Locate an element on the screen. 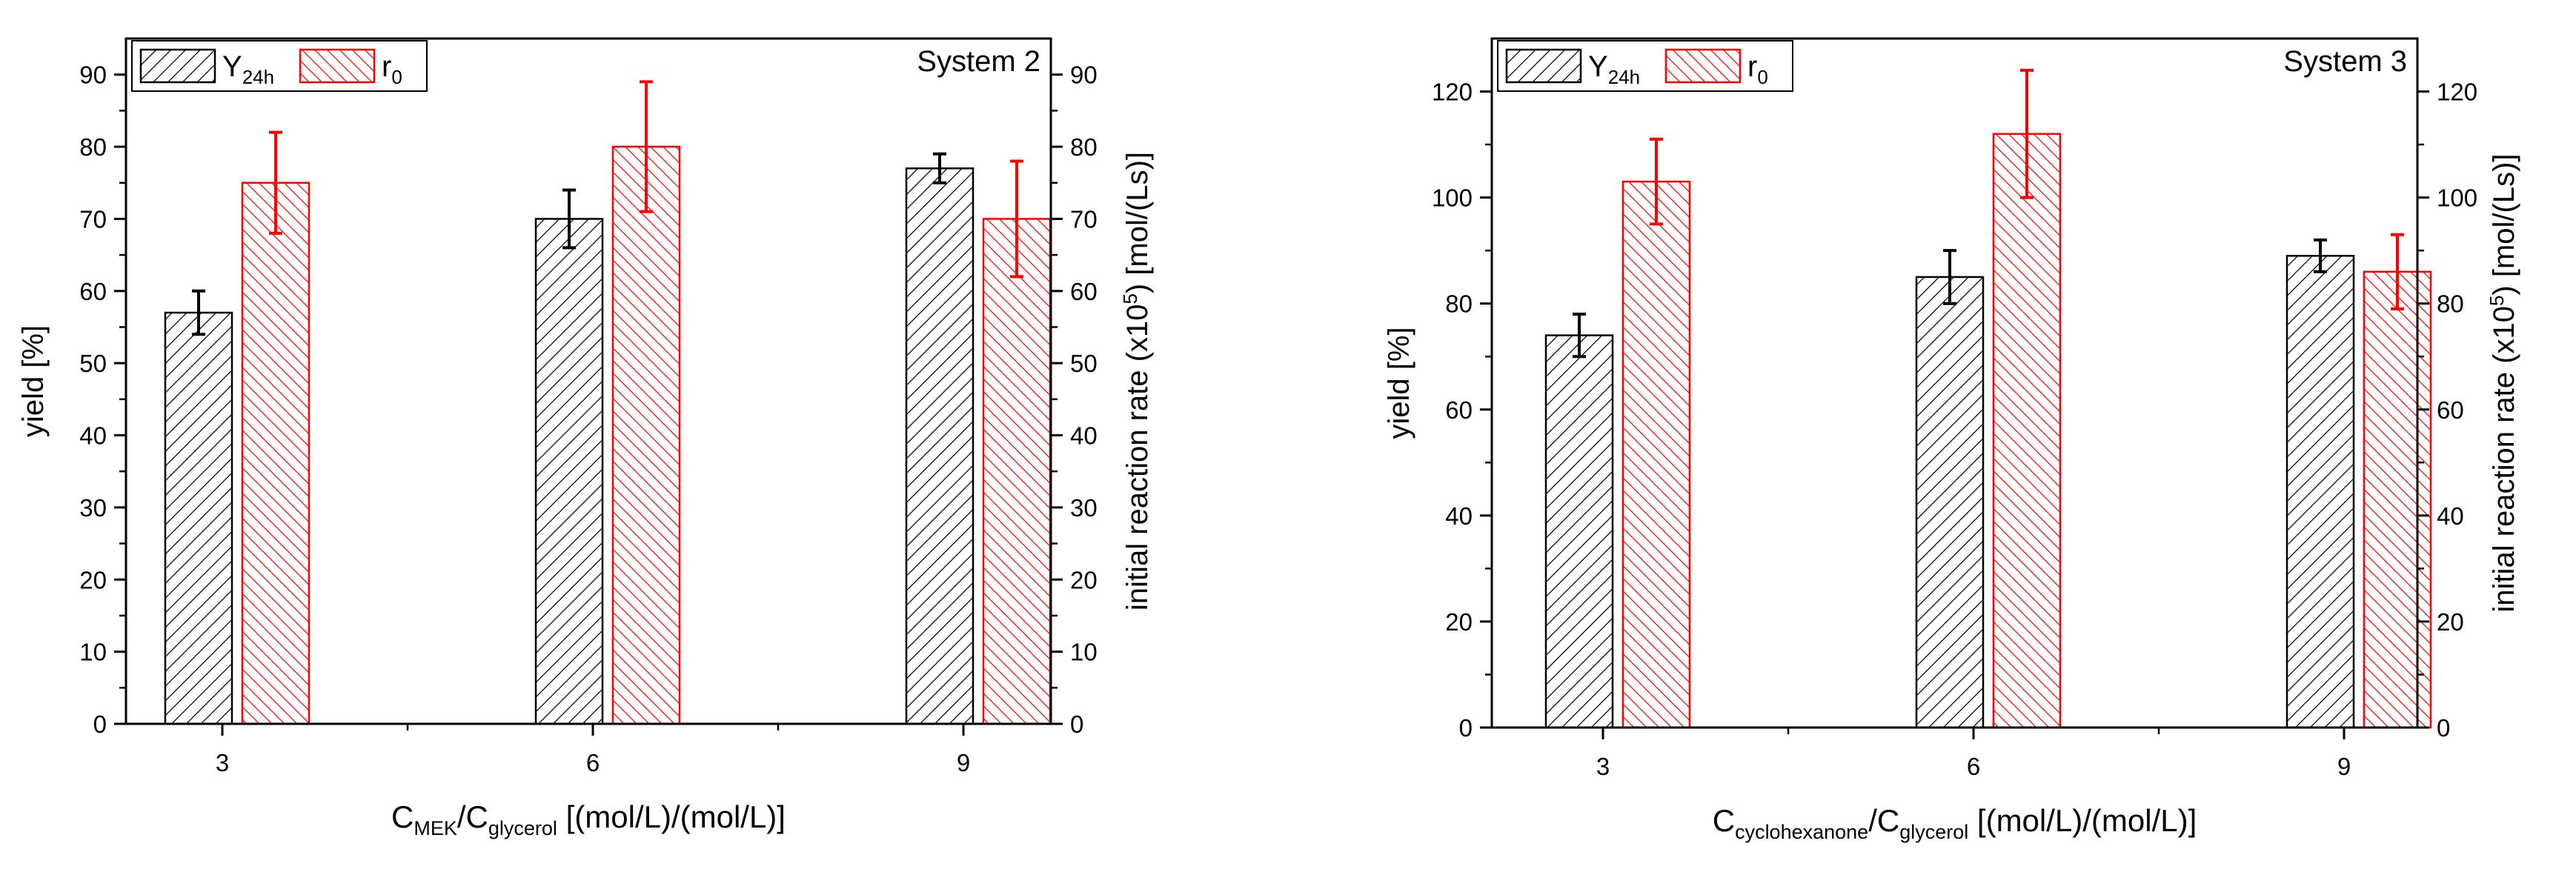 The image size is (2576, 872). y-left-tick-label: 10 is located at coordinates (93, 652).